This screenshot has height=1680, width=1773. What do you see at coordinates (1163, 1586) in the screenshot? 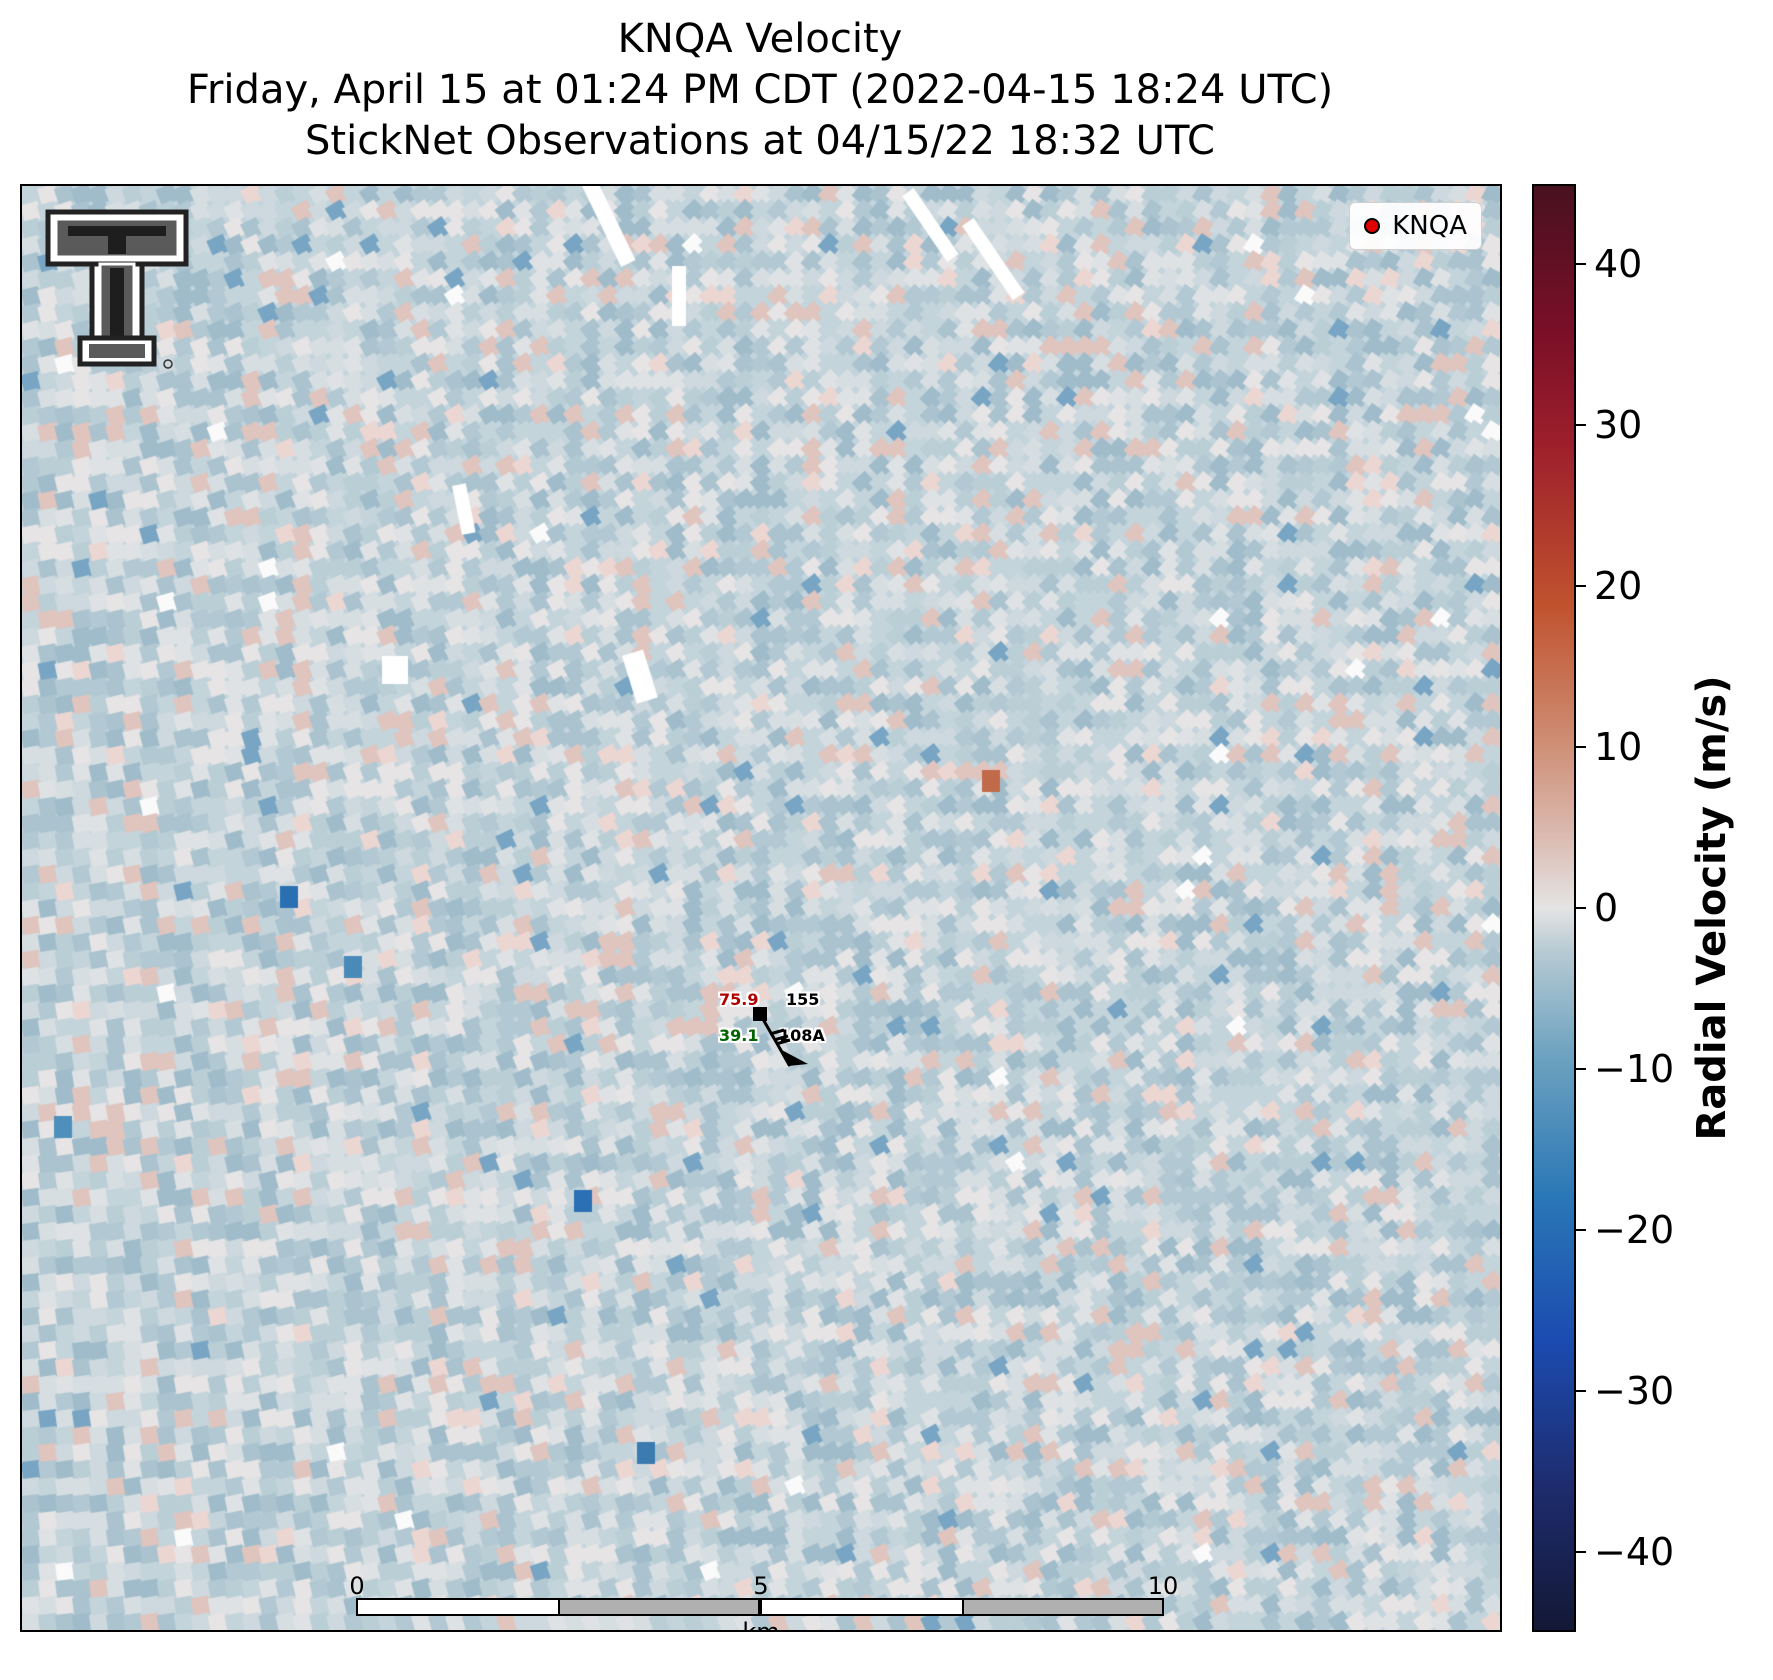
I see `scale-label-10: 10` at bounding box center [1163, 1586].